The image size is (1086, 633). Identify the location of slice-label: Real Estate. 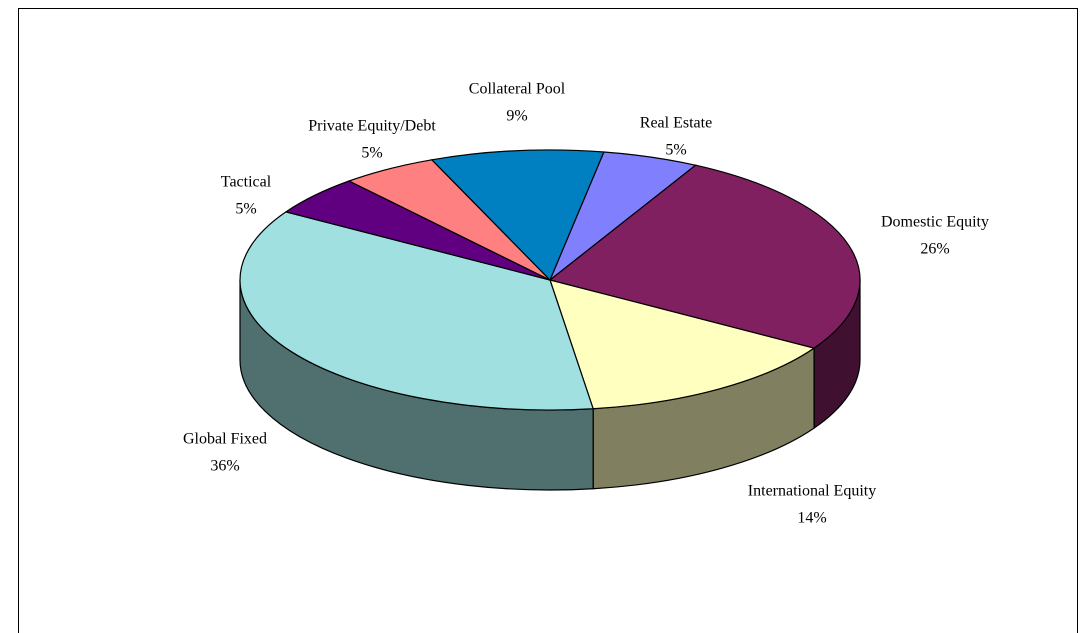
(676, 123).